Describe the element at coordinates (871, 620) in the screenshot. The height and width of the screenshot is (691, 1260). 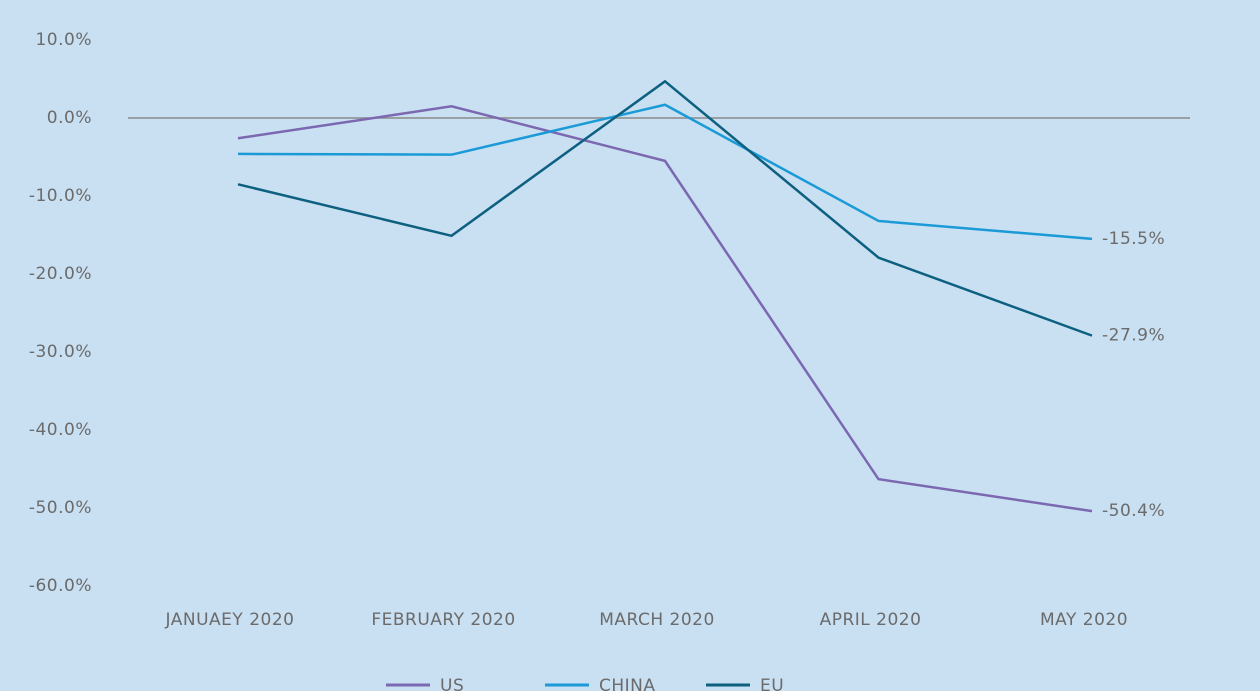
I see `x-tick-label: APRIL 2020` at that location.